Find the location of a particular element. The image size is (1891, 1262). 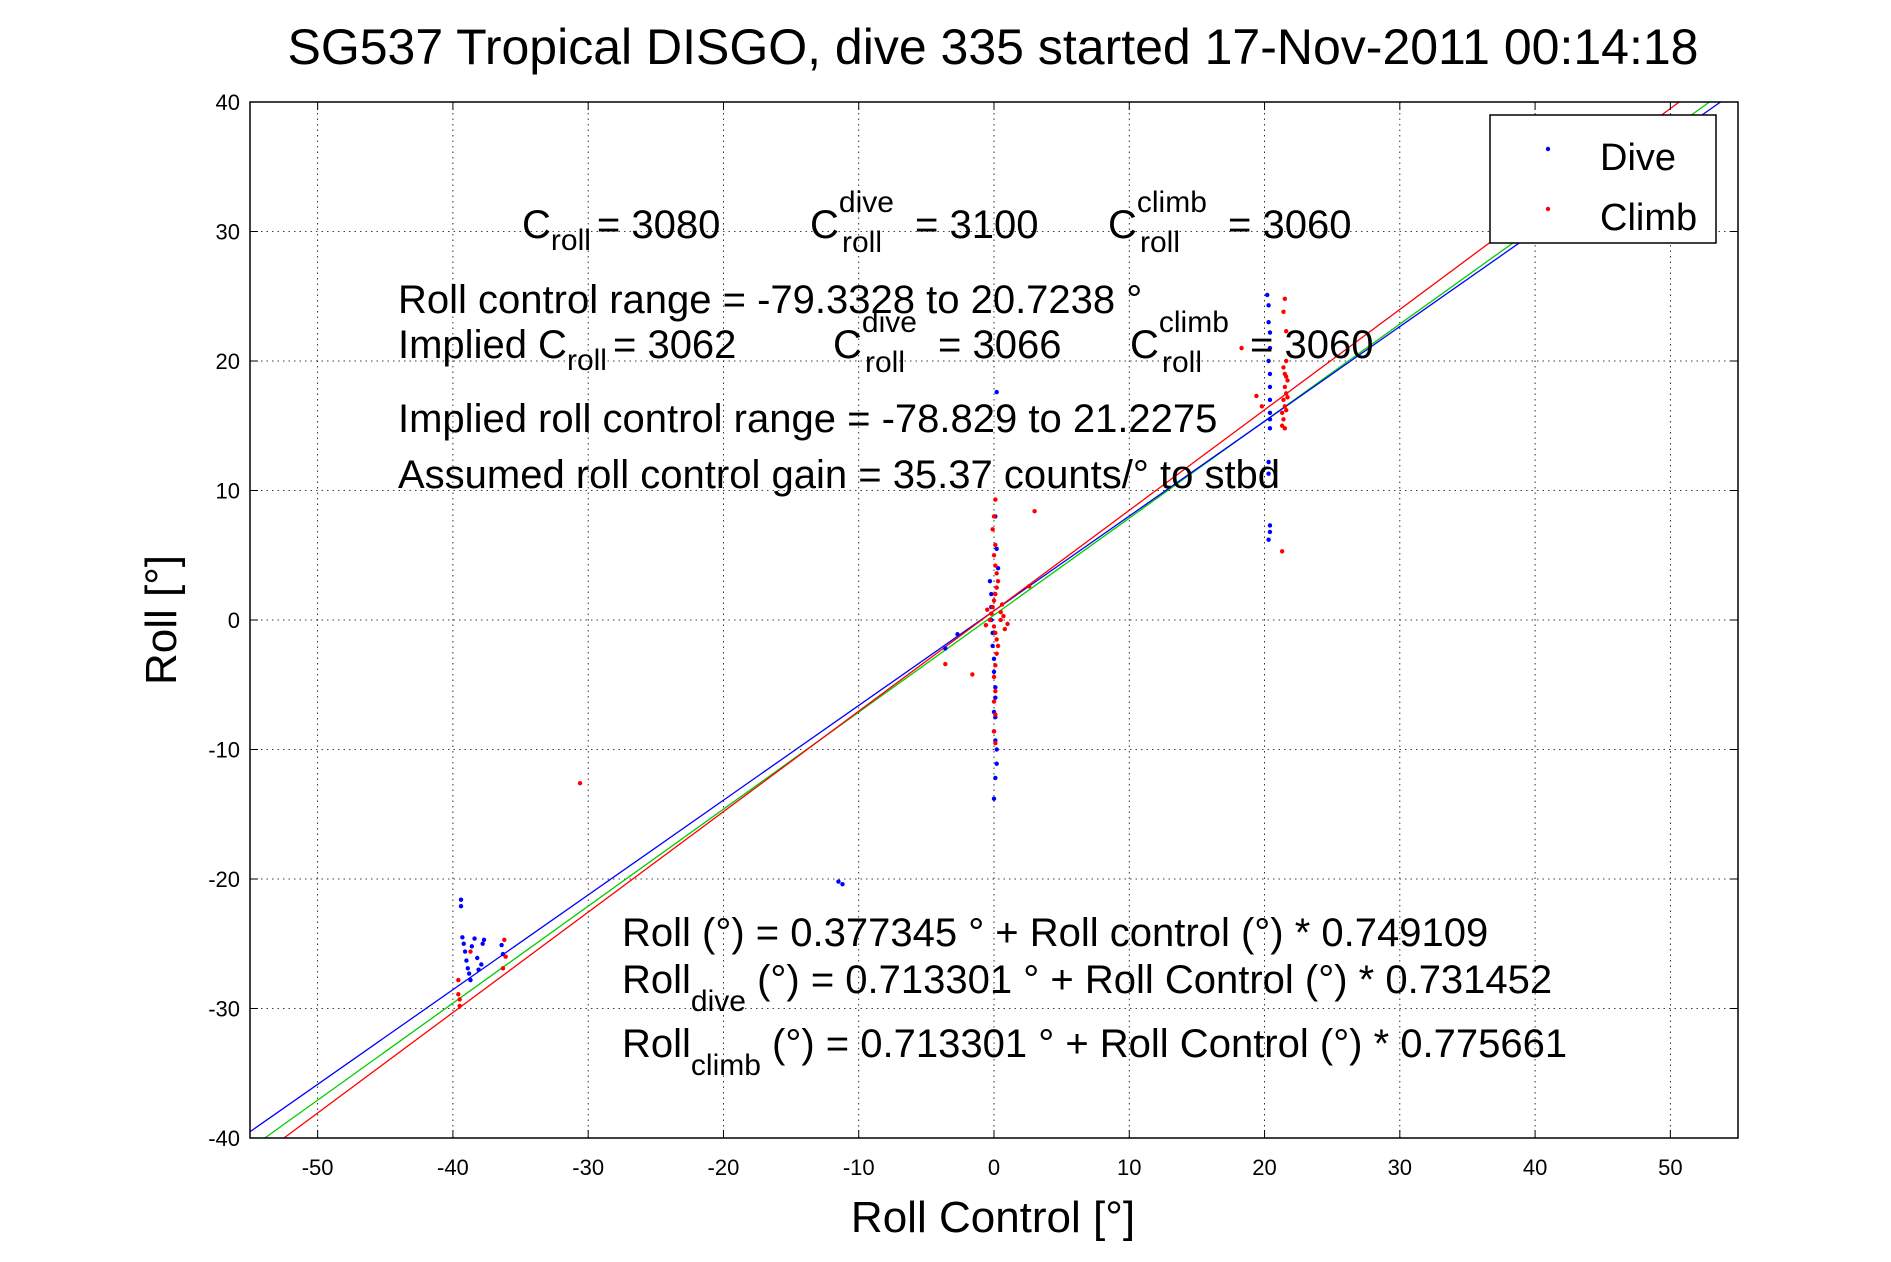

y-tick-label: 0 is located at coordinates (234, 620).